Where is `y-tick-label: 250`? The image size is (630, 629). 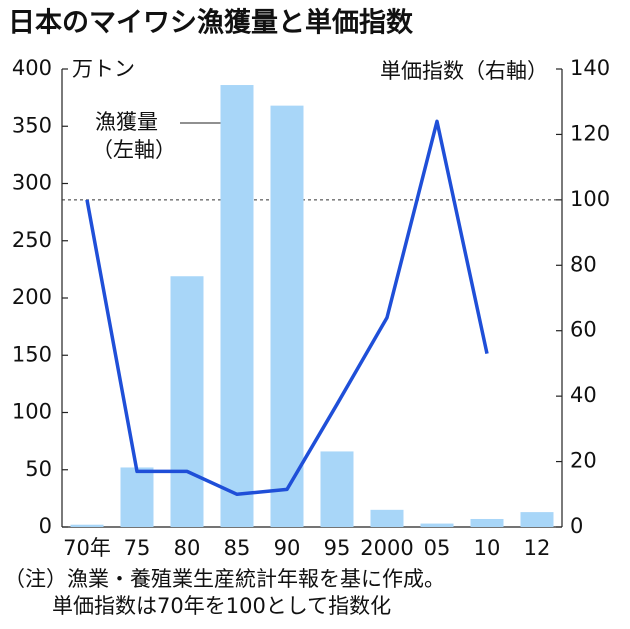 y-tick-label: 250 is located at coordinates (32, 240).